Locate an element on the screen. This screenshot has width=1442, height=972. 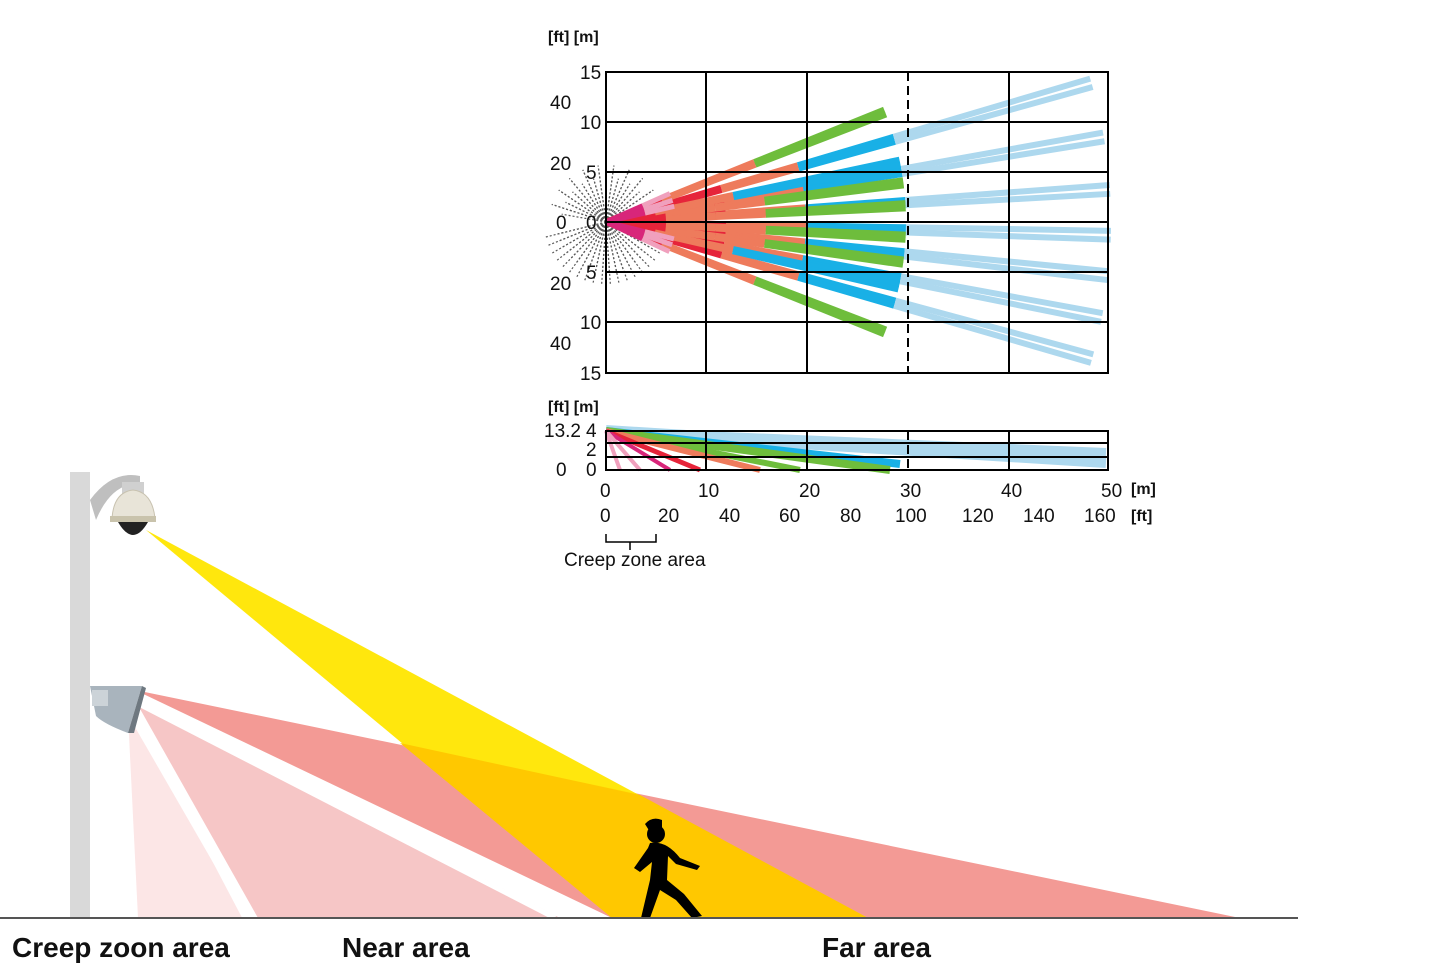
side-view-unit-label: [ft] [m] is located at coordinates (573, 407).